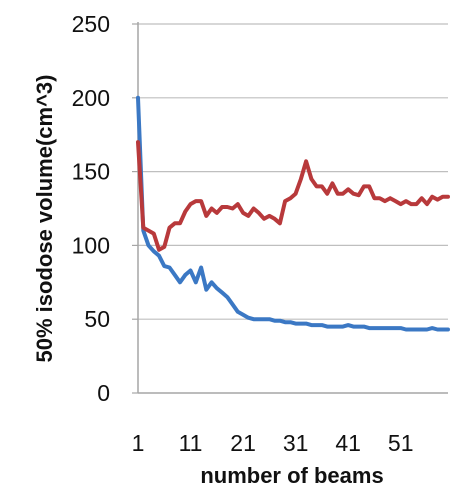 Image resolution: width=452 pixels, height=495 pixels. Describe the element at coordinates (191, 443) in the screenshot. I see `x-tick-label: 11` at that location.